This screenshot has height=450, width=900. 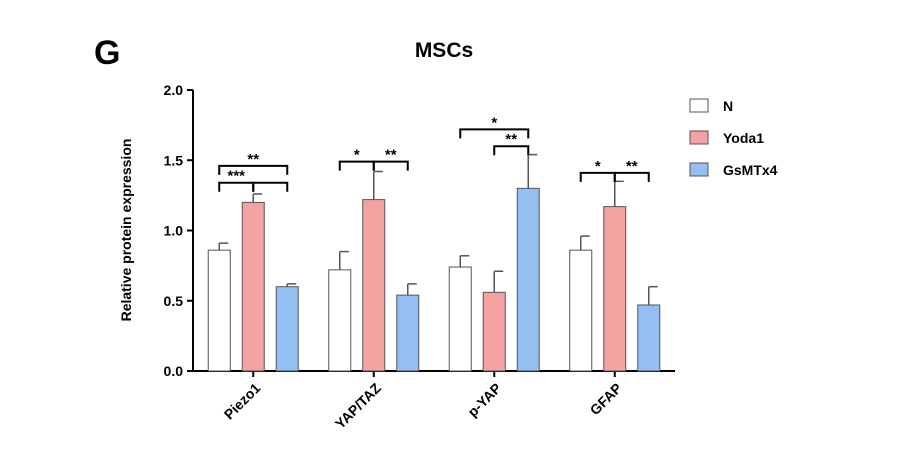 I want to click on legend-label: N, so click(x=728, y=106).